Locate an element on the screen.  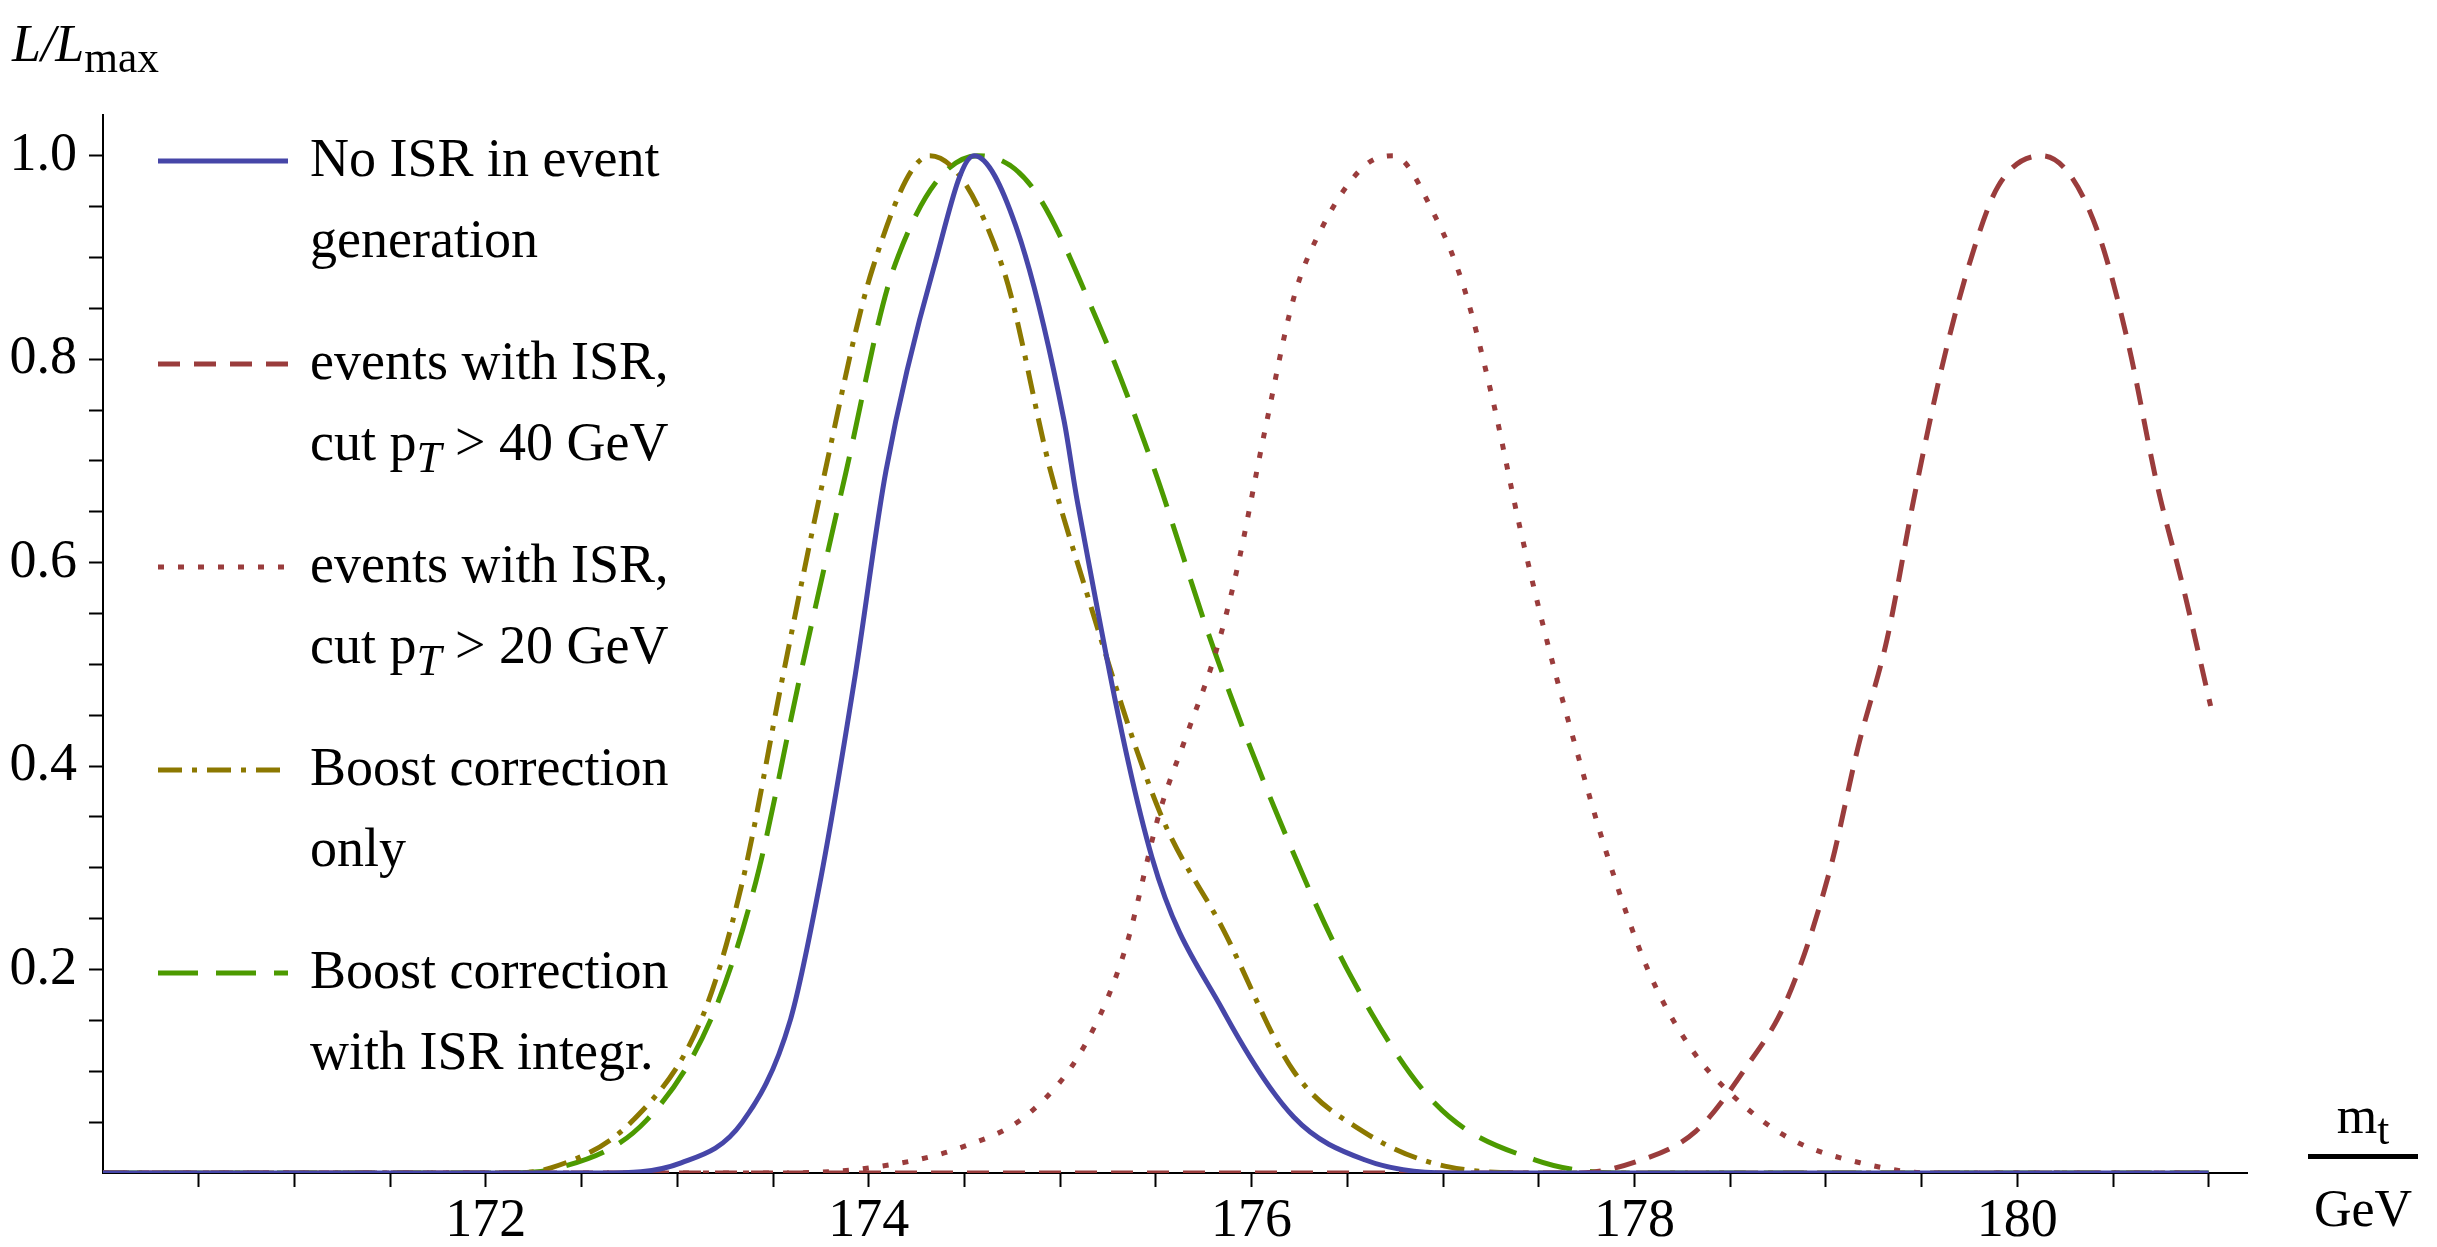
legend-label: No ISR in event generation is located at coordinates (485, 199).